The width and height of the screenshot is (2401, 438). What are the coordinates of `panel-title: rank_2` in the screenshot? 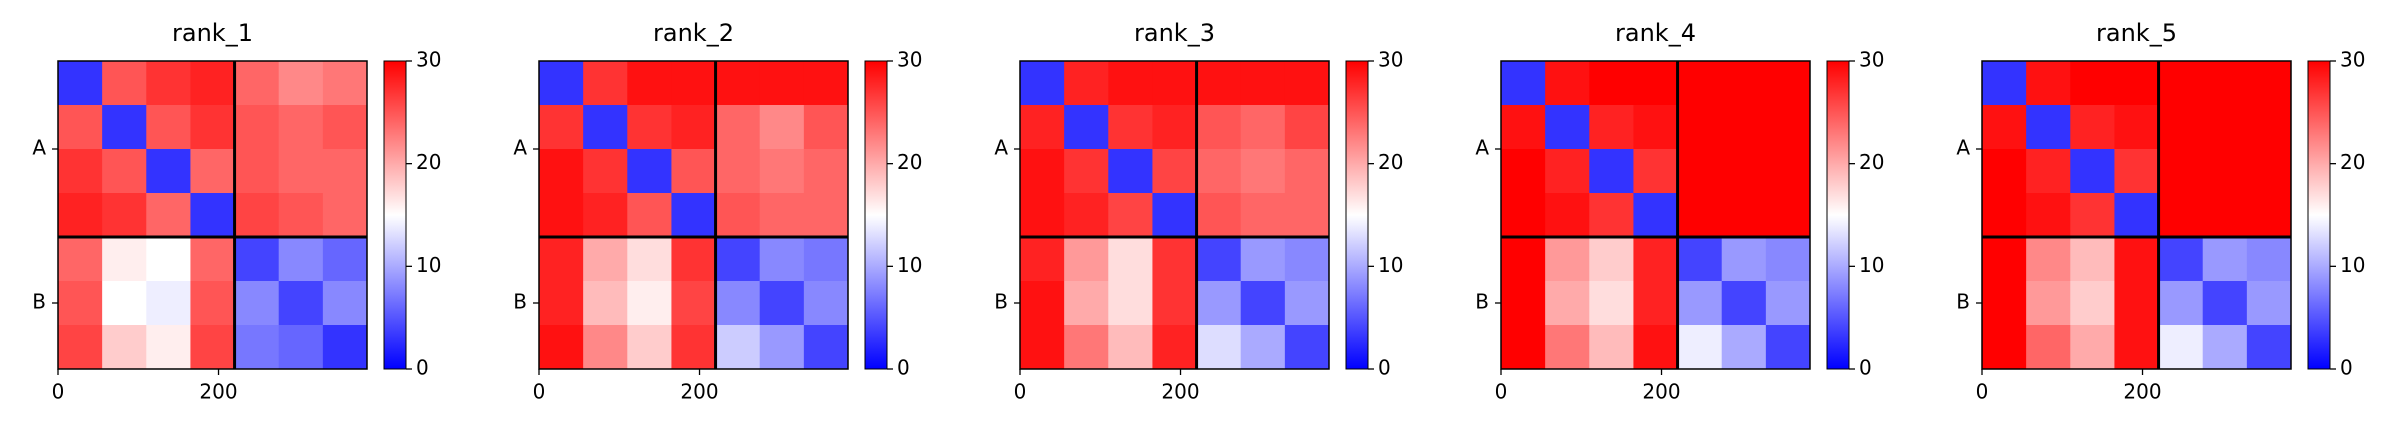 It's located at (693, 33).